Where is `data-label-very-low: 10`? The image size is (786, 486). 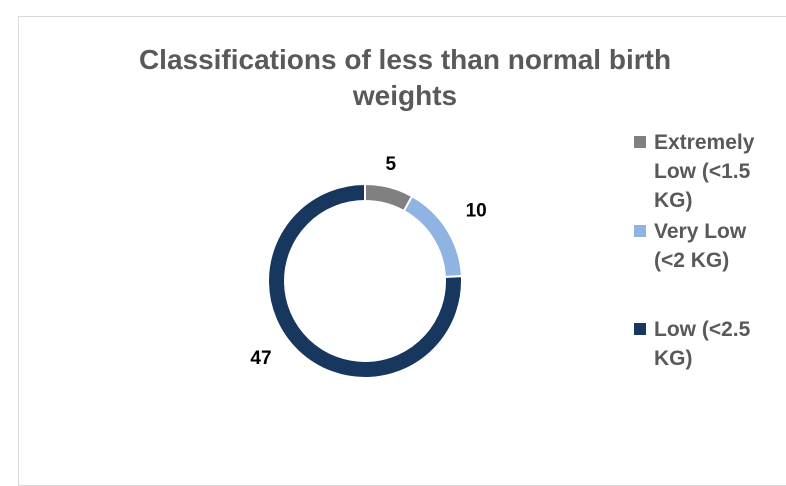 data-label-very-low: 10 is located at coordinates (476, 211).